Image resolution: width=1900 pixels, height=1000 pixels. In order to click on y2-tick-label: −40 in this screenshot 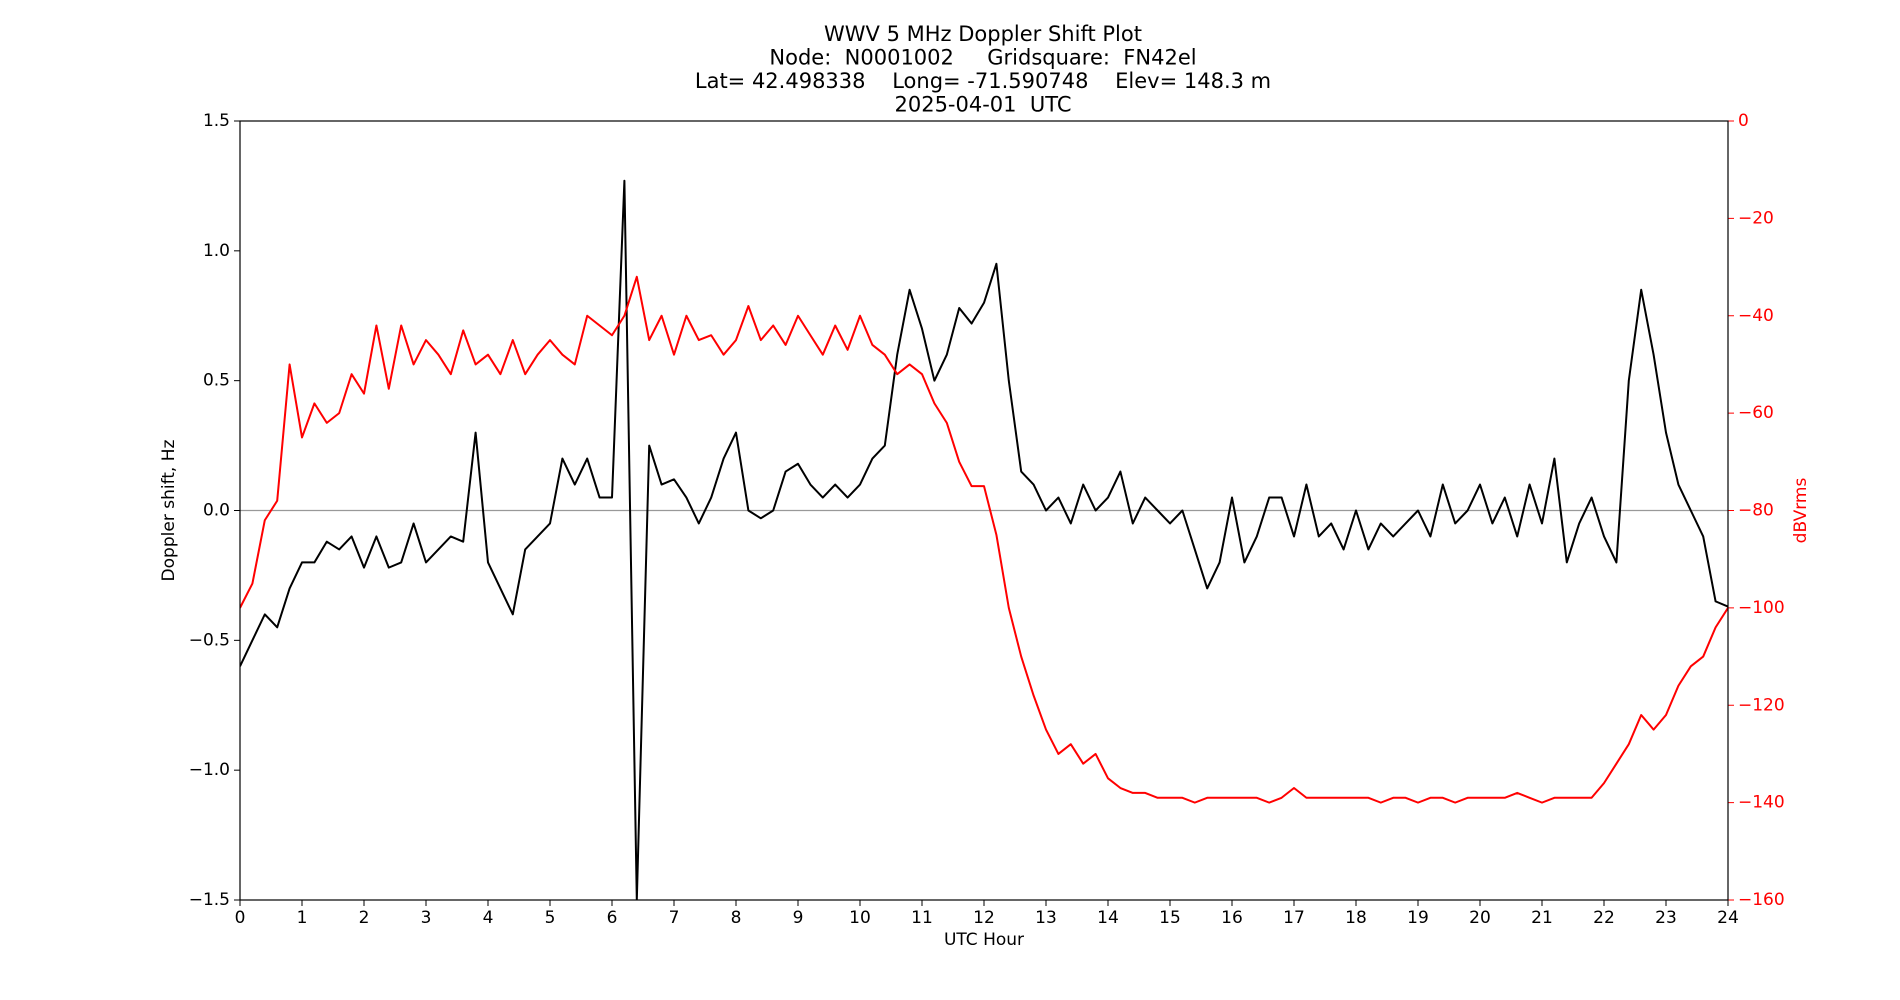, I will do `click(1756, 316)`.